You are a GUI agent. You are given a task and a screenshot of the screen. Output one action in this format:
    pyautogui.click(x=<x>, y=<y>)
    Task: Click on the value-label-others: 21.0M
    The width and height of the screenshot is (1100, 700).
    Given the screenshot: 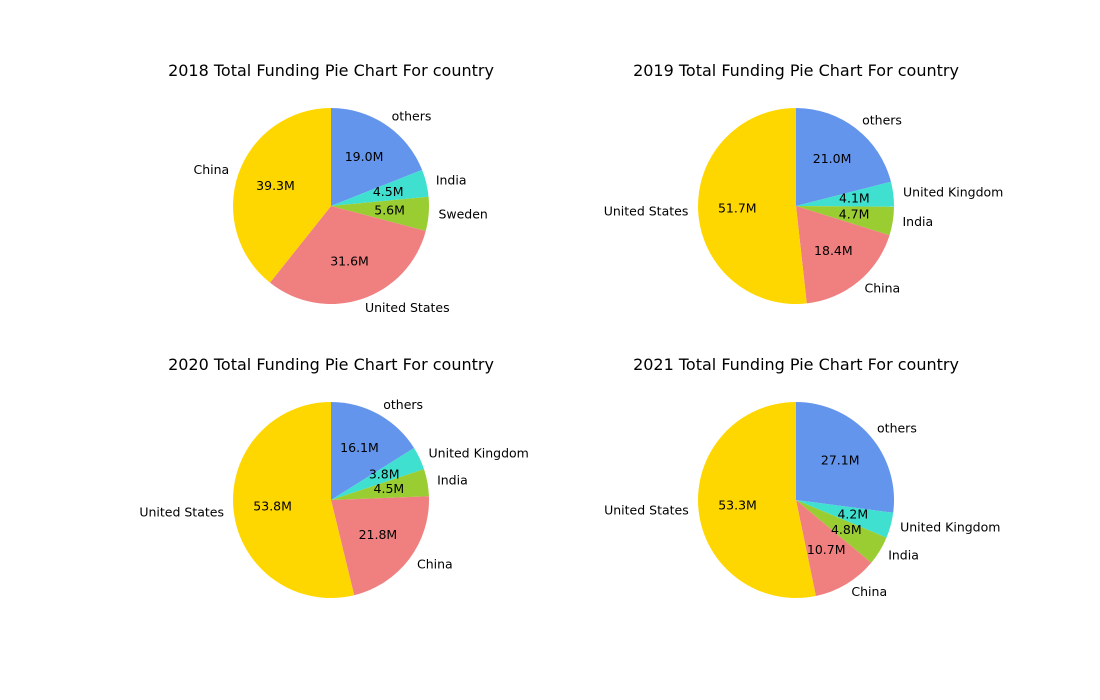 What is the action you would take?
    pyautogui.click(x=832, y=158)
    